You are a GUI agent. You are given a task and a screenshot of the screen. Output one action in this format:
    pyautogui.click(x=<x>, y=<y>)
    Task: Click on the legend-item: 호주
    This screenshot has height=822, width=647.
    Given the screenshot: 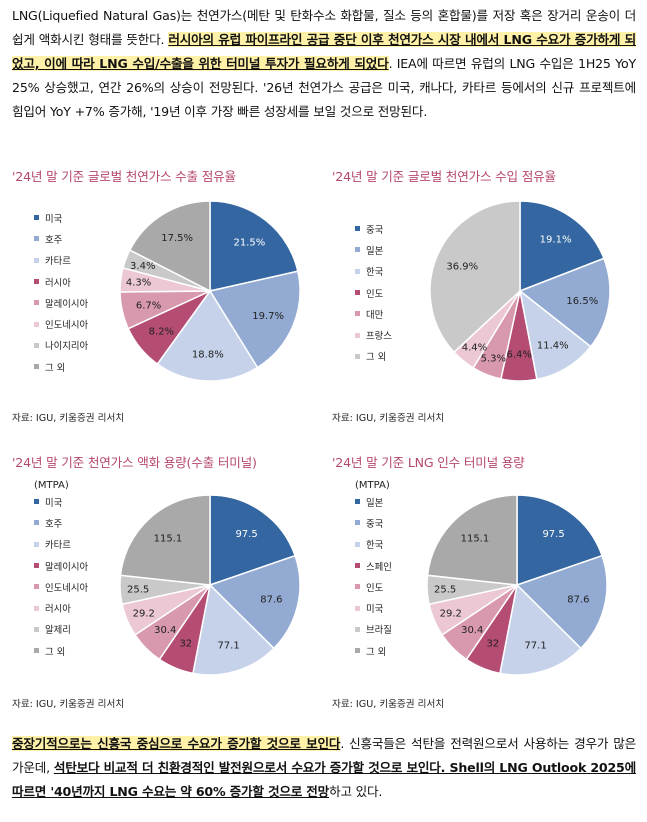 What is the action you would take?
    pyautogui.click(x=61, y=522)
    